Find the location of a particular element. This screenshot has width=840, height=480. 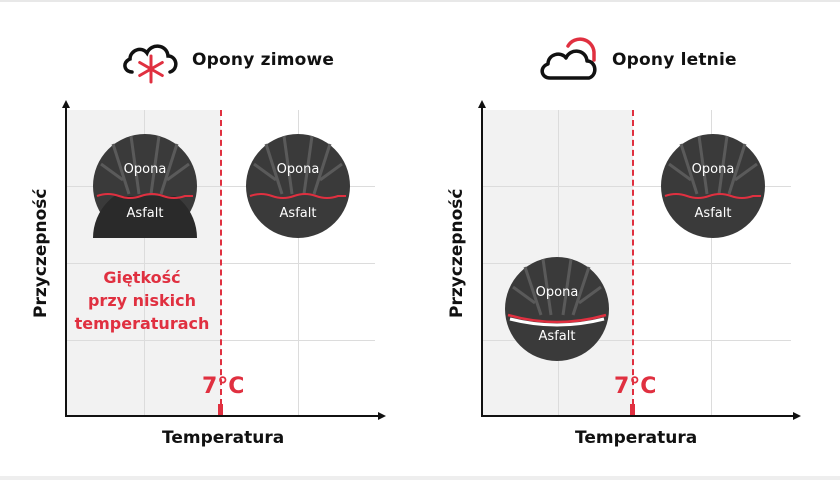

snow-cloud-icon is located at coordinates (150, 64).